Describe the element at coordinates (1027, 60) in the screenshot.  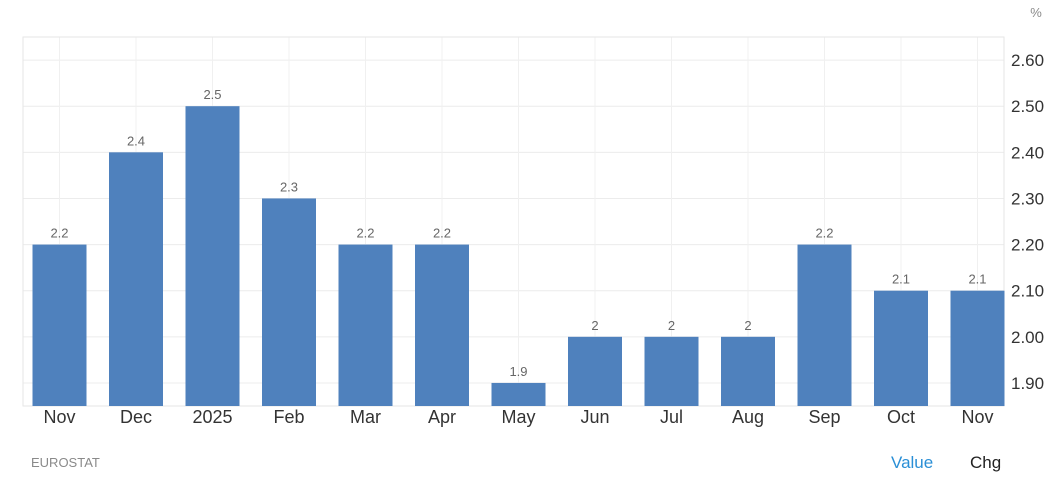
I see `y-axis-tick-label: 2.60` at that location.